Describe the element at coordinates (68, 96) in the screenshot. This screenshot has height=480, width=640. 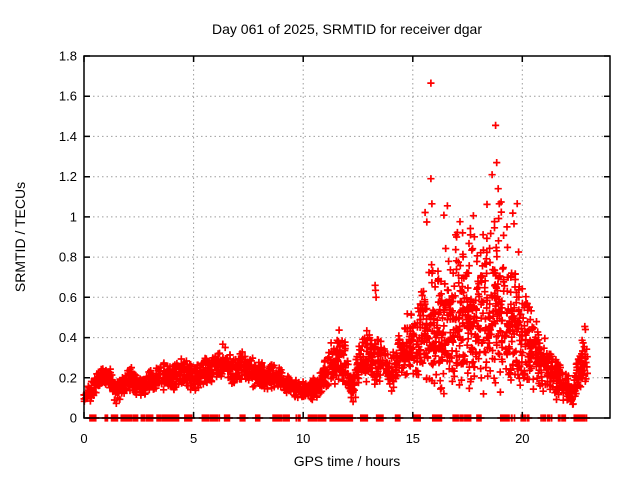
I see `svg-text: 1.6` at that location.